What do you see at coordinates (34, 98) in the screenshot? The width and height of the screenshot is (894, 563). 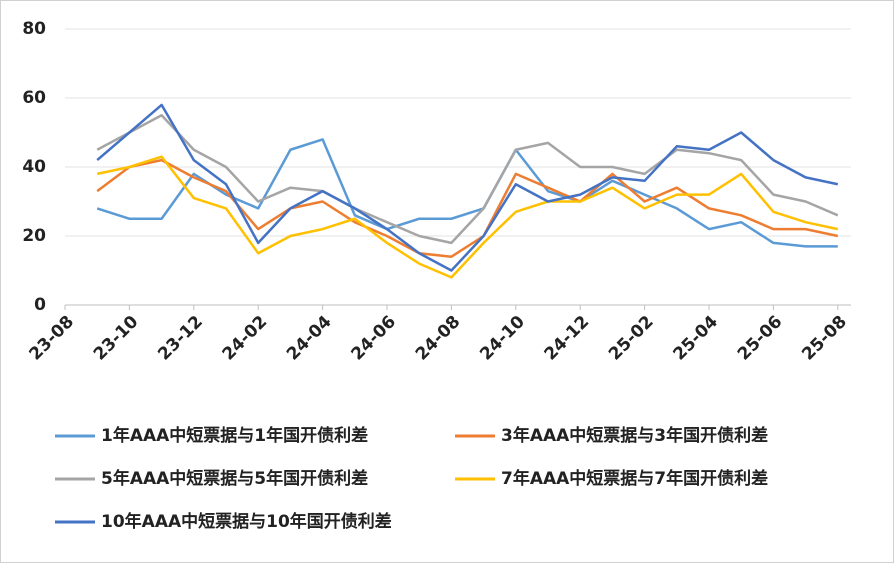 I see `y-tick-label: 60` at bounding box center [34, 98].